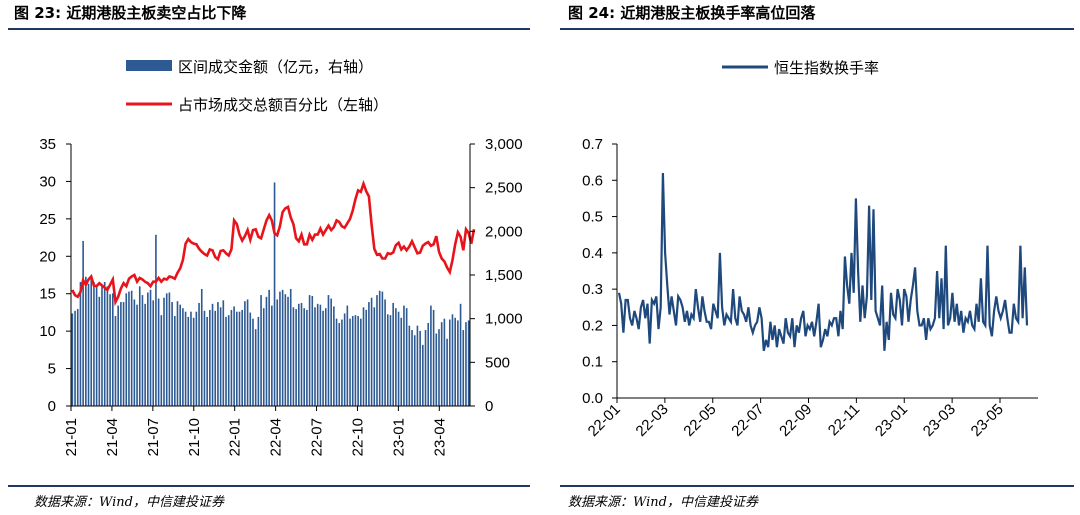 This screenshot has height=515, width=1080. Describe the element at coordinates (47, 256) in the screenshot. I see `left-y-tick-label: 20` at that location.